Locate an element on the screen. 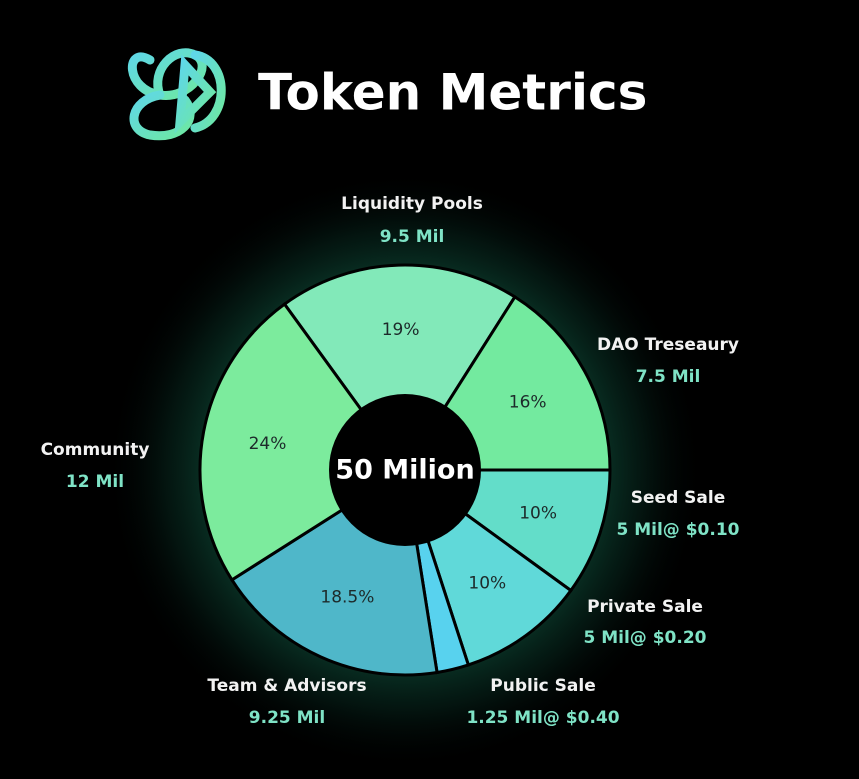 This screenshot has width=859, height=779. category-label: Public Sale is located at coordinates (542, 686).